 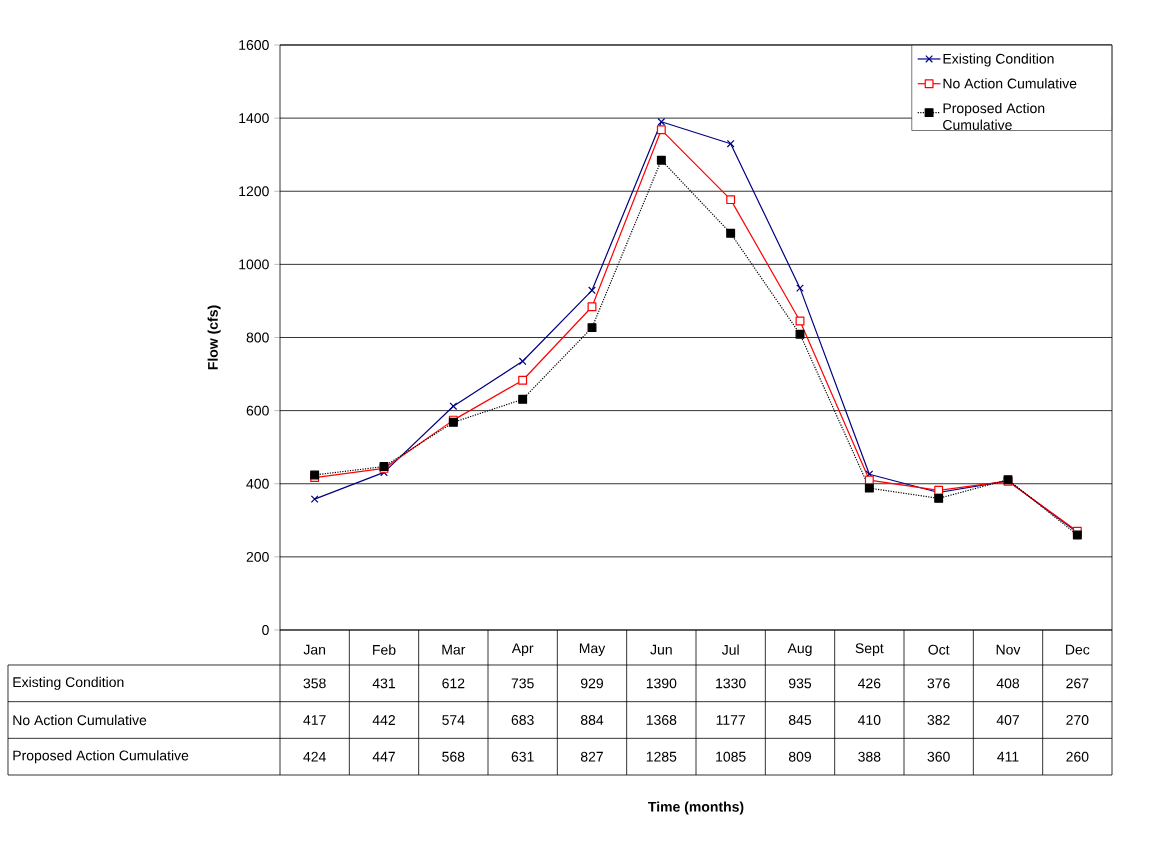 What do you see at coordinates (800, 720) in the screenshot?
I see `data-label: 845` at bounding box center [800, 720].